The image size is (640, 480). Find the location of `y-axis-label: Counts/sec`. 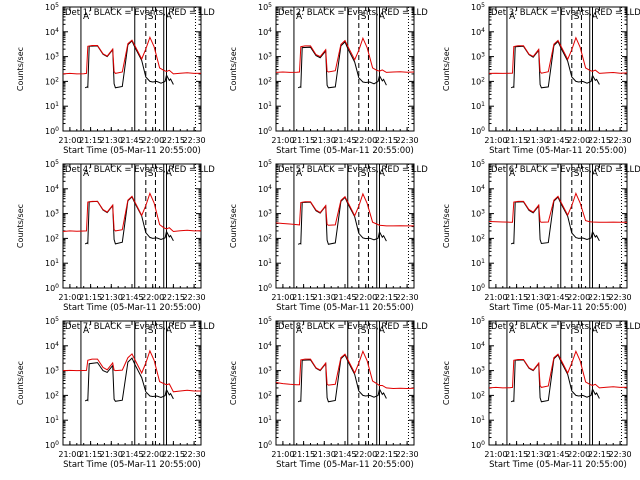

y-axis-label: Counts/sec is located at coordinates (20, 226).